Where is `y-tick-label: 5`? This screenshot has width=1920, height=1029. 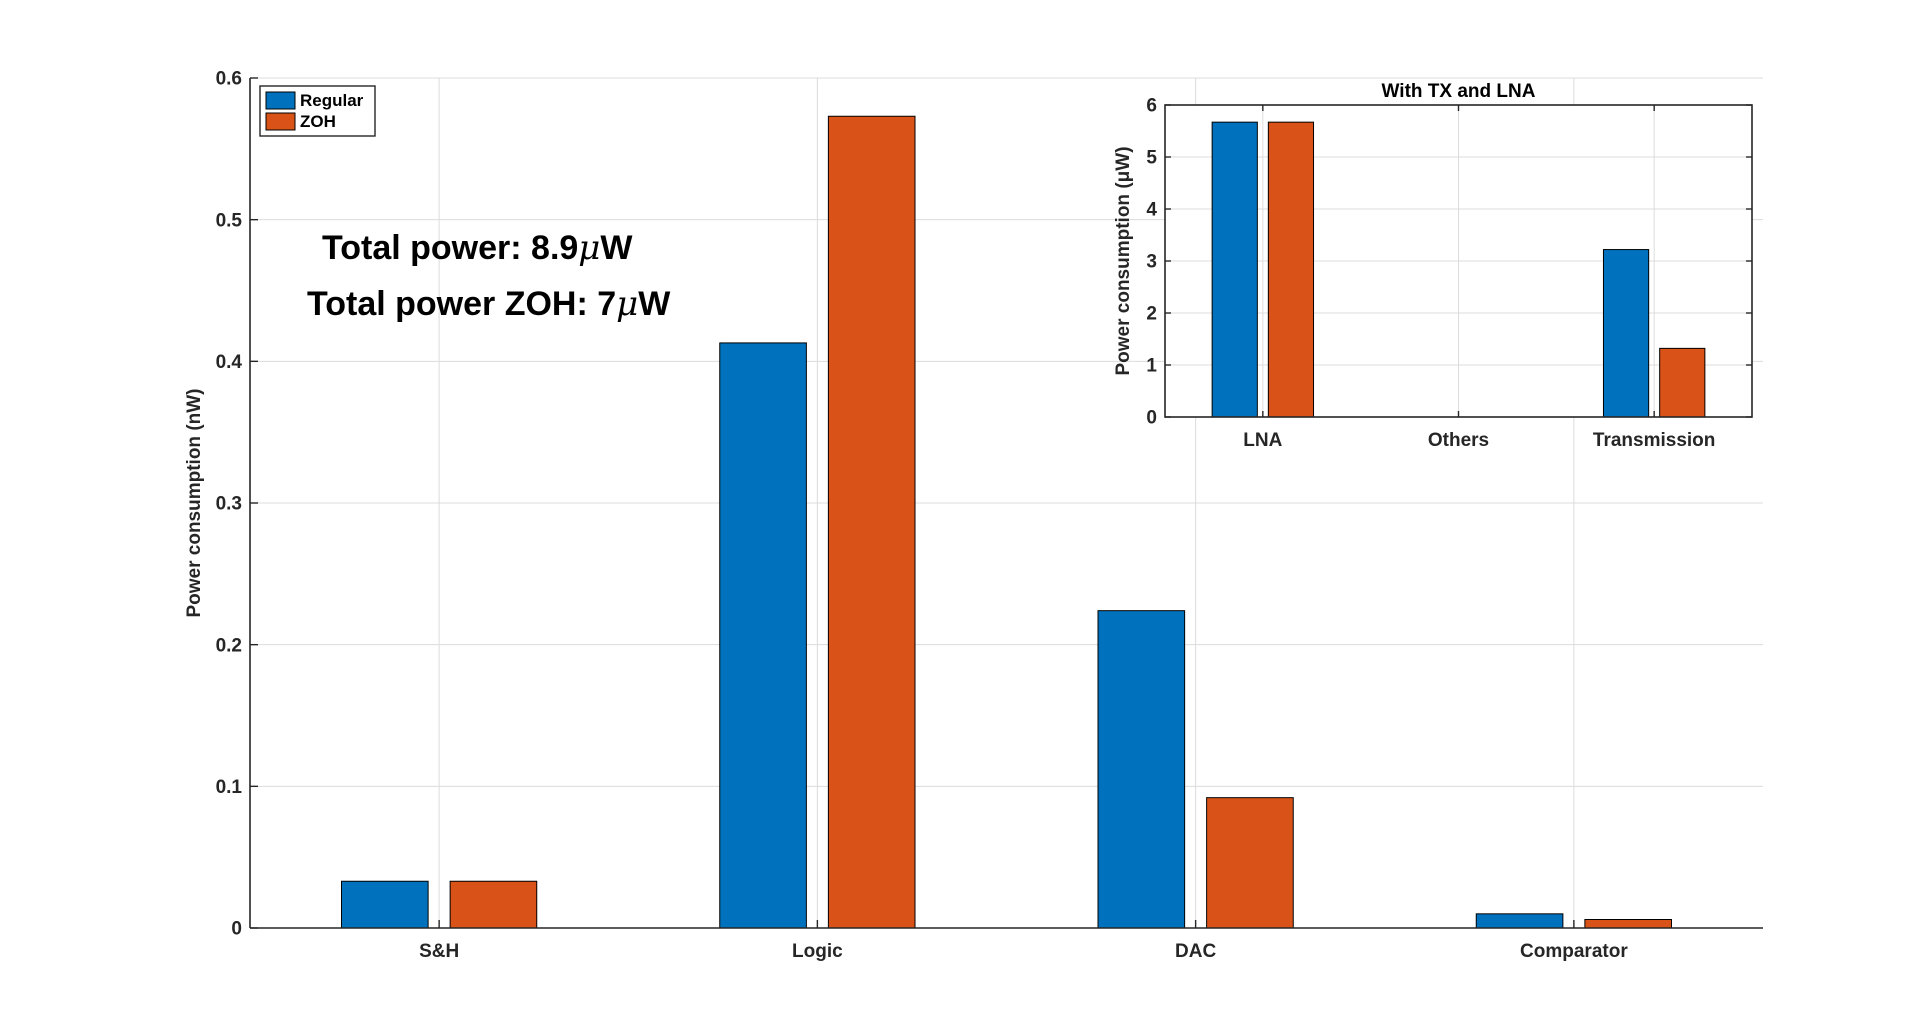 y-tick-label: 5 is located at coordinates (1151, 158).